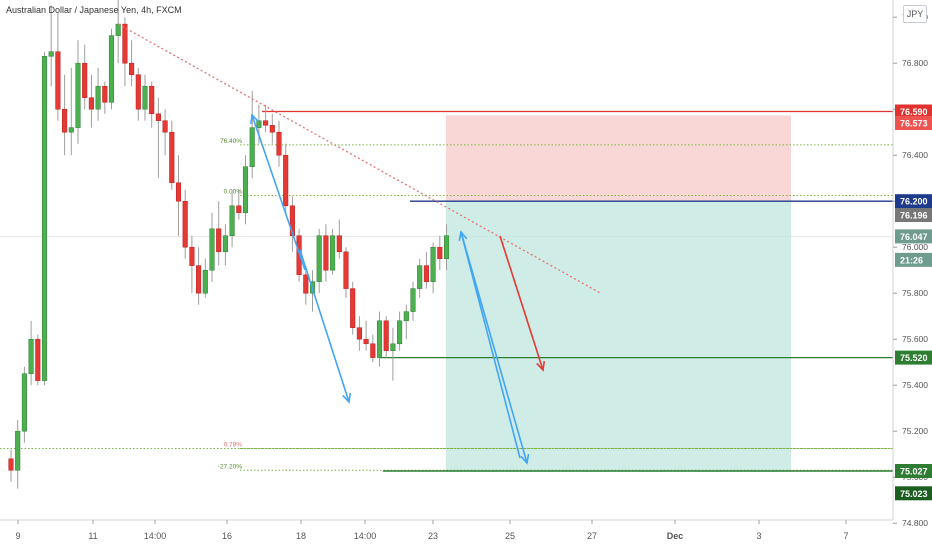 The image size is (932, 555). What do you see at coordinates (915, 431) in the screenshot?
I see `price-tick-label: 75.200` at bounding box center [915, 431].